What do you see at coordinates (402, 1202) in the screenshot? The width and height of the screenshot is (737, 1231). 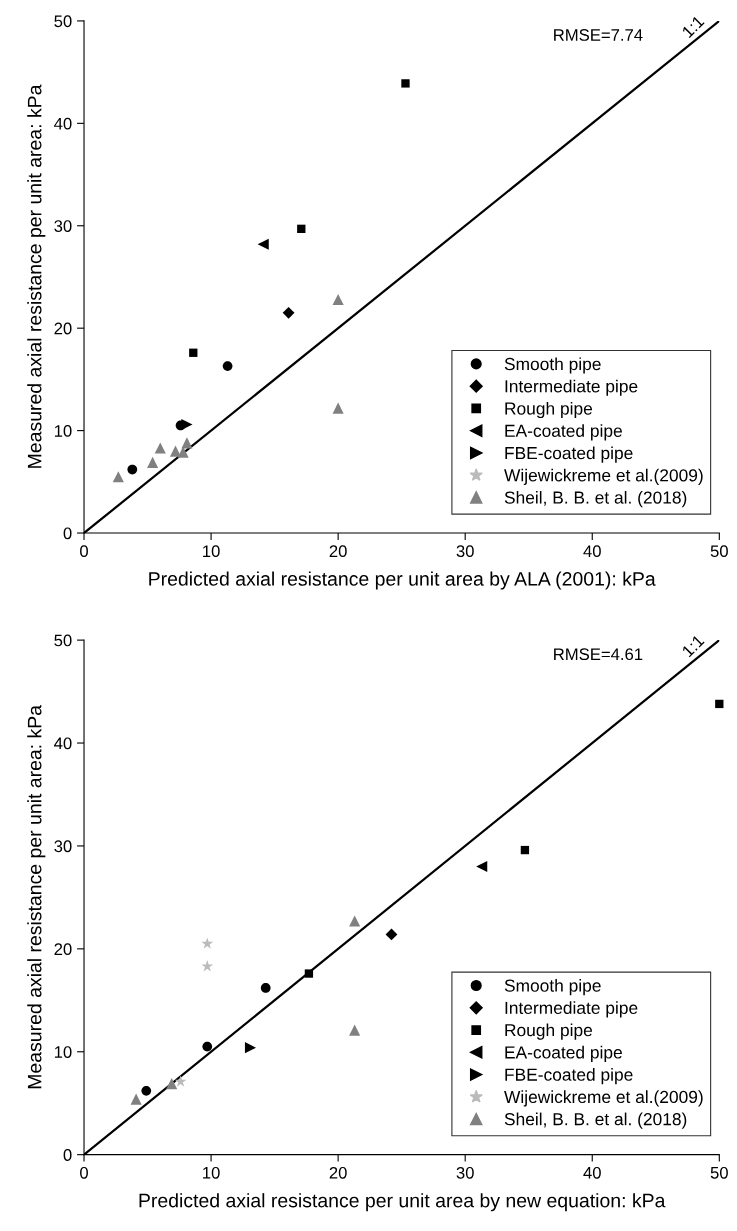 I see `x-axis-title: Predicted axial resistance per unit area by new equation: kPa` at bounding box center [402, 1202].